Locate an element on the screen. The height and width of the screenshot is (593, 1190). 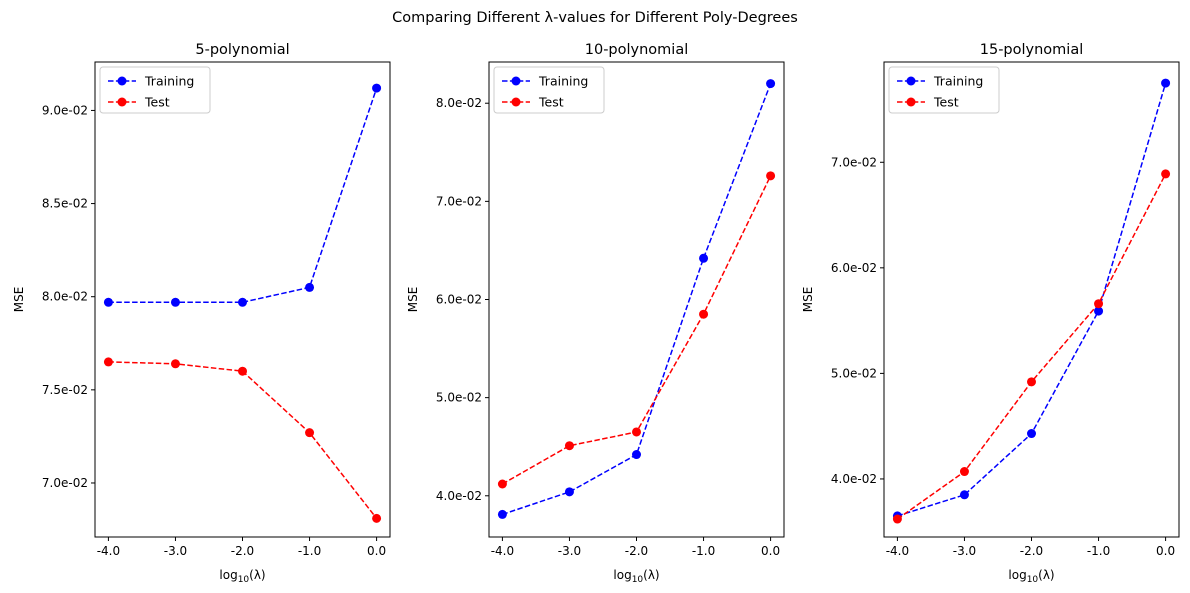
subplot-title: 10-polynomial is located at coordinates (637, 50).